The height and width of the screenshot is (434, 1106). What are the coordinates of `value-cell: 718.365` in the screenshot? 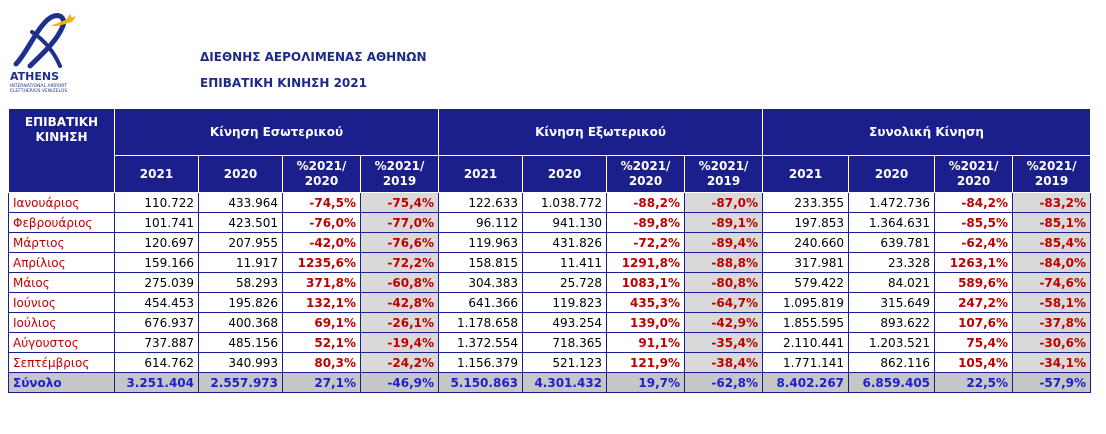 It's located at (565, 342).